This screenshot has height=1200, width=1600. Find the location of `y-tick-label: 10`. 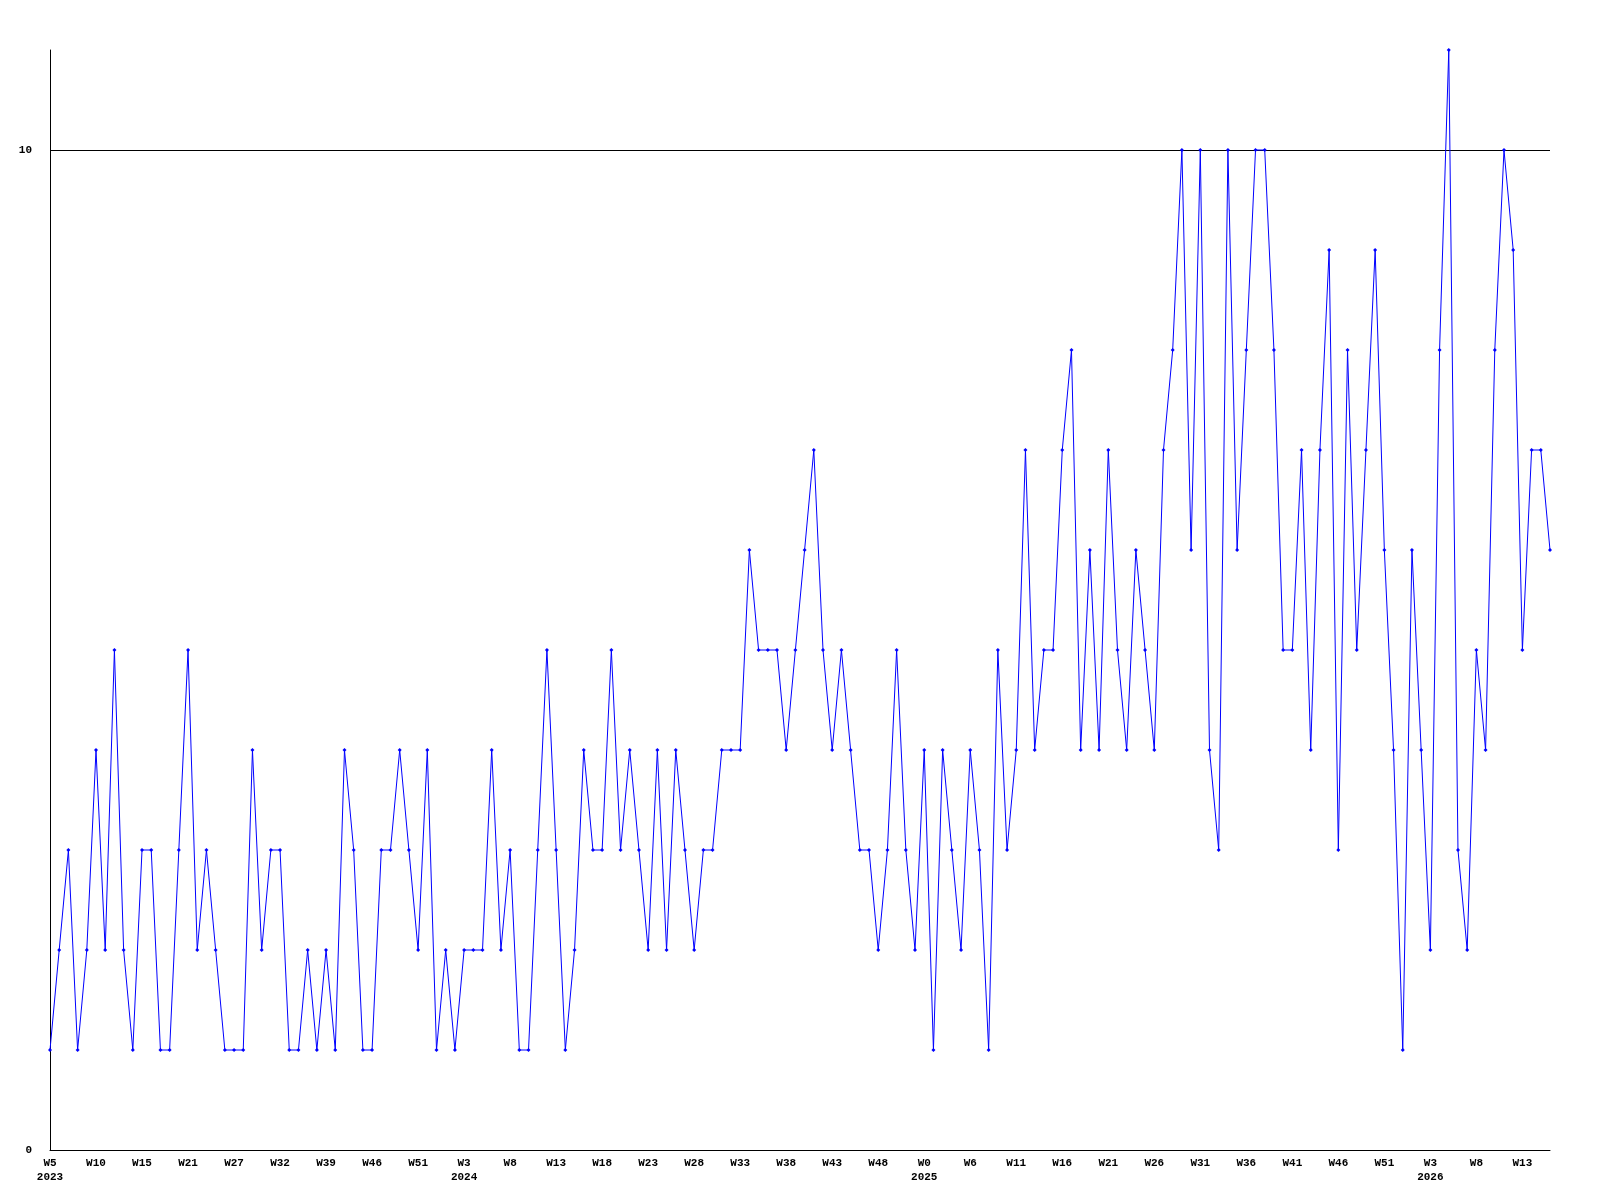

y-tick-label: 10 is located at coordinates (25, 150).